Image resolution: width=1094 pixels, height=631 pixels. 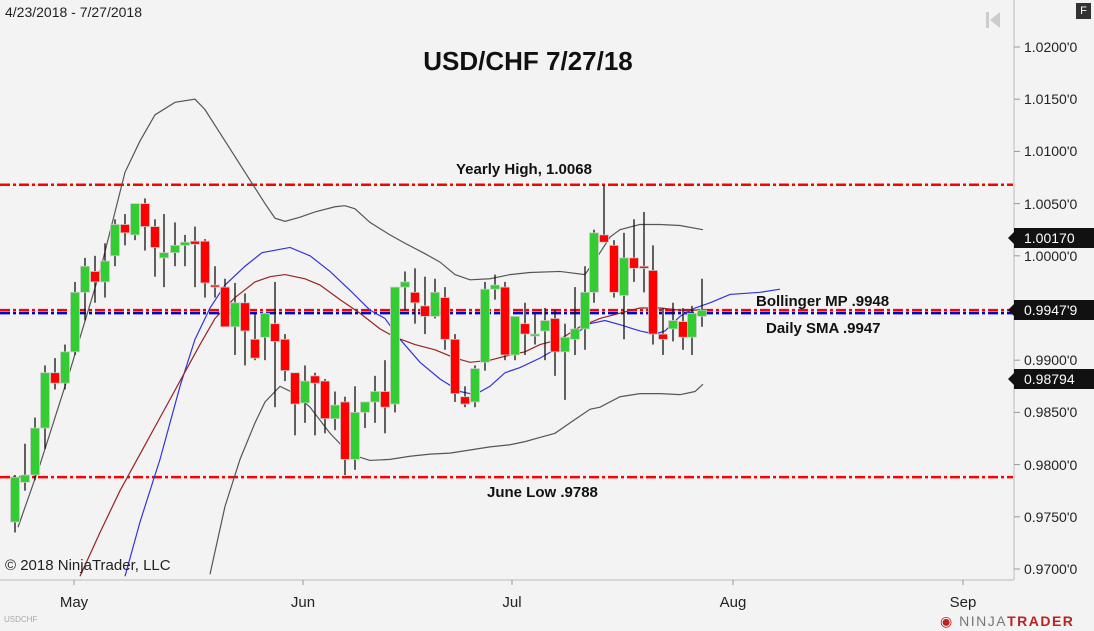 I want to click on y-tick-label: 1.0000'0, so click(x=1051, y=255).